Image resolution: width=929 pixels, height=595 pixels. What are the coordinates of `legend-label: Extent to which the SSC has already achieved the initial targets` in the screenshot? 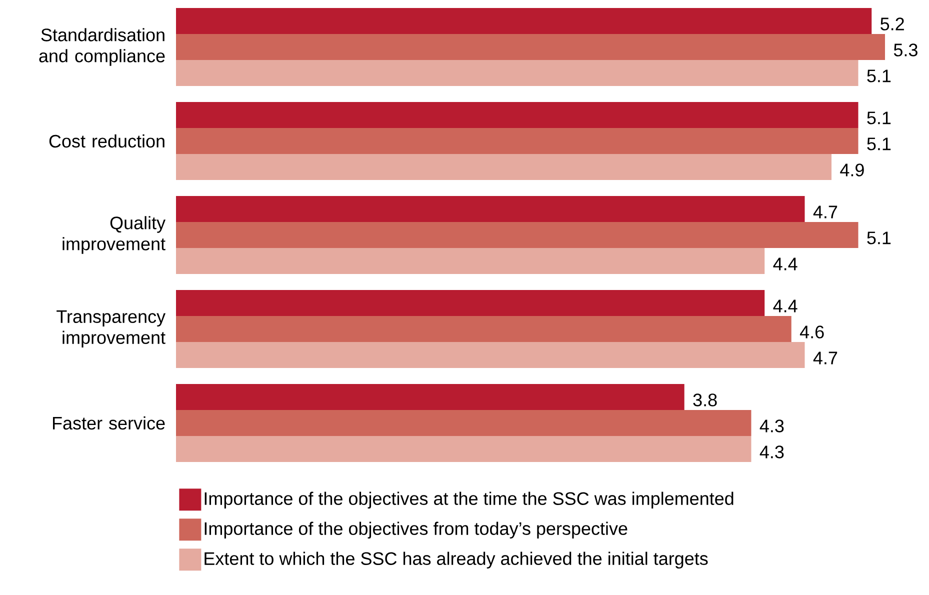 It's located at (456, 560).